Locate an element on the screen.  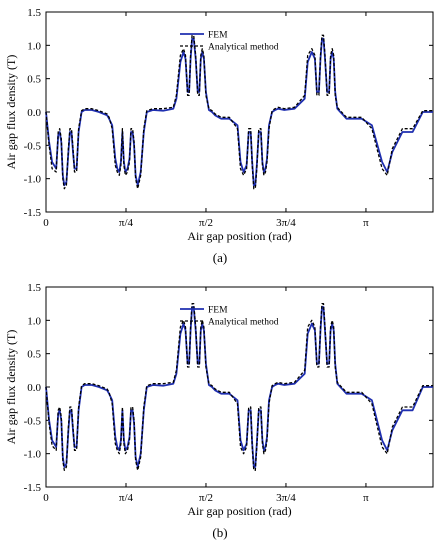
panel-label: (b) is located at coordinates (219, 532).